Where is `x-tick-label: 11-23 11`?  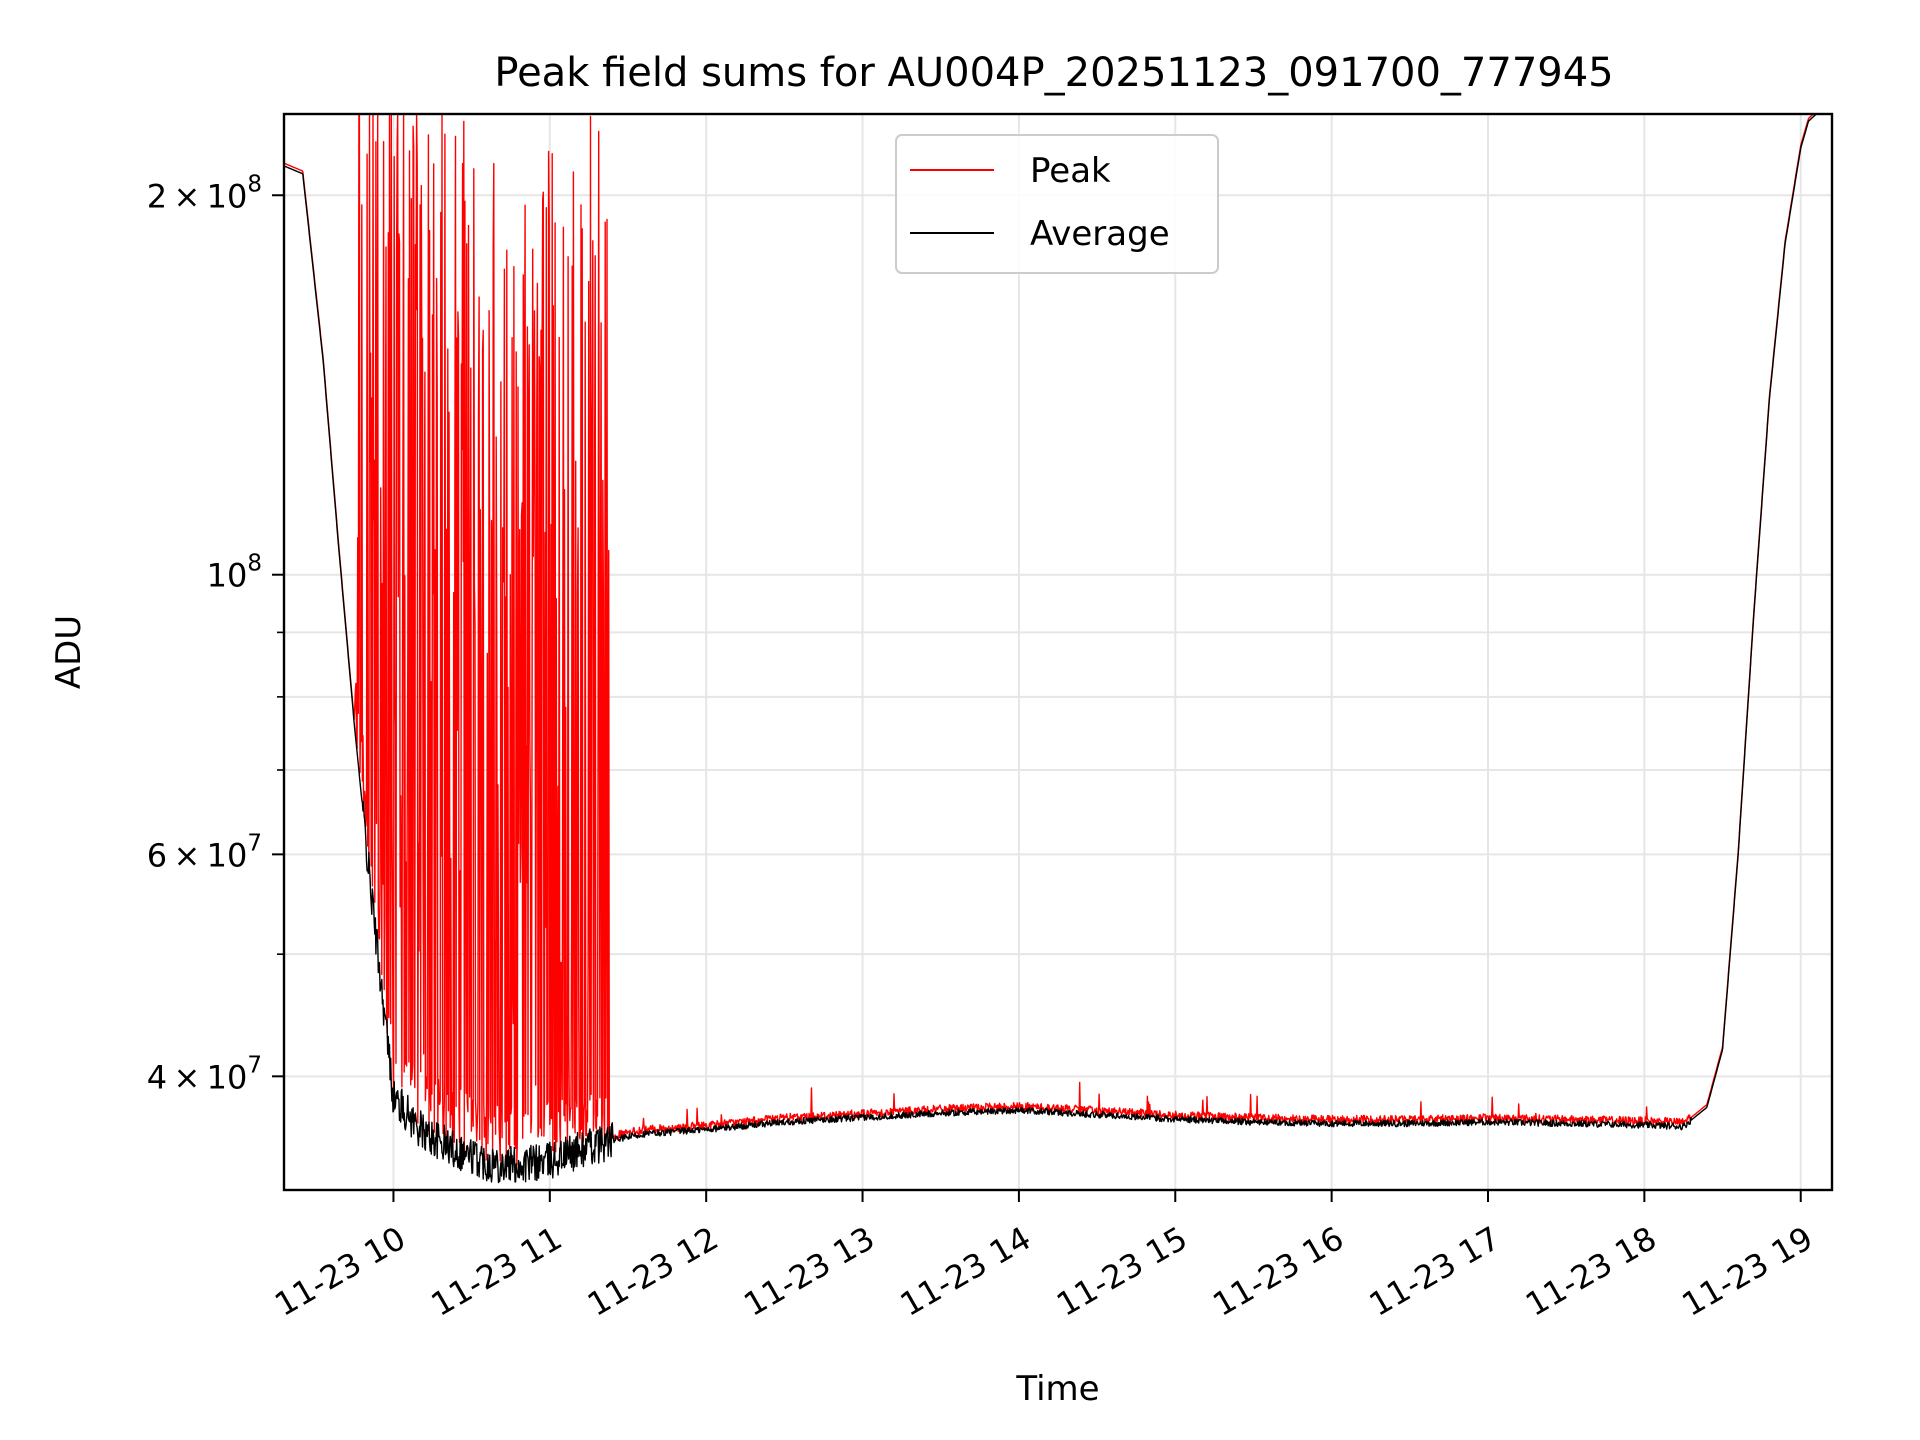
x-tick-label: 11-23 11 is located at coordinates (497, 1271).